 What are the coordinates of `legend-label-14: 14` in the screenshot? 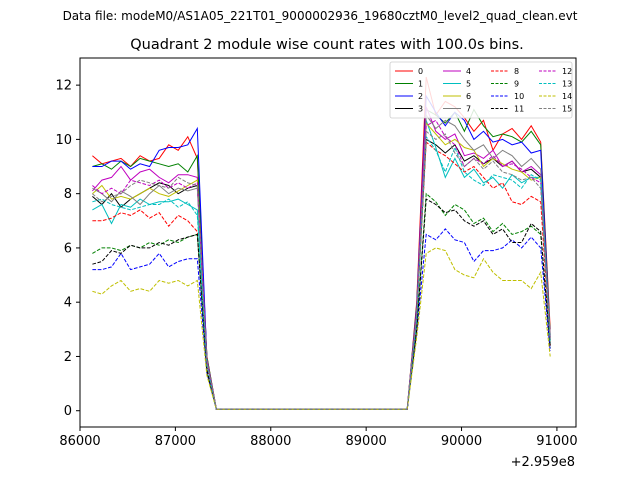 It's located at (567, 96).